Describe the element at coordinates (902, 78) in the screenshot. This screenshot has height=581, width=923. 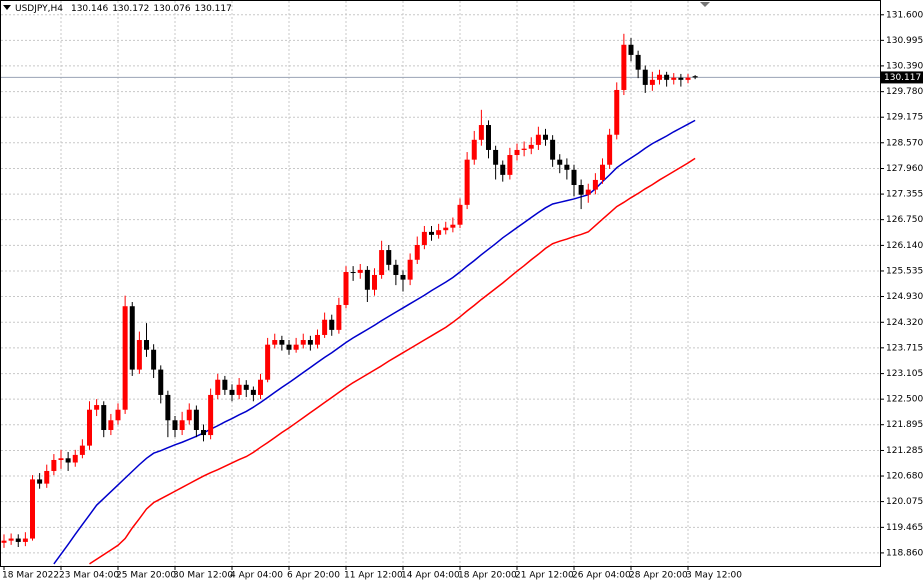
I see `price-label: 130.117` at that location.